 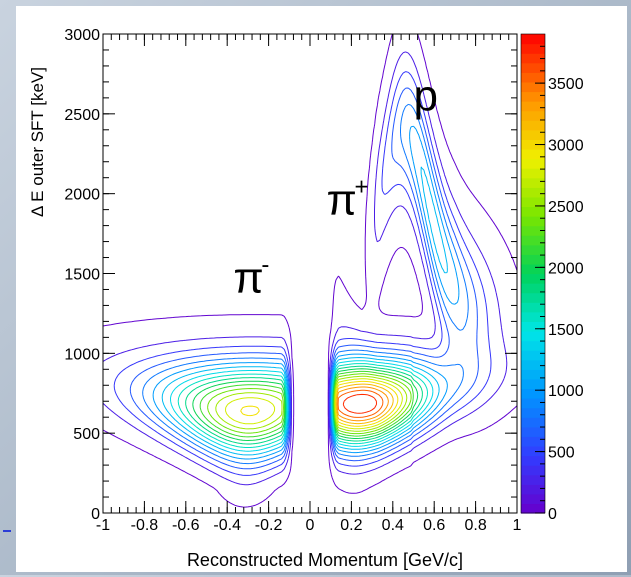 I want to click on color-scale-label: 2000, so click(x=566, y=268).